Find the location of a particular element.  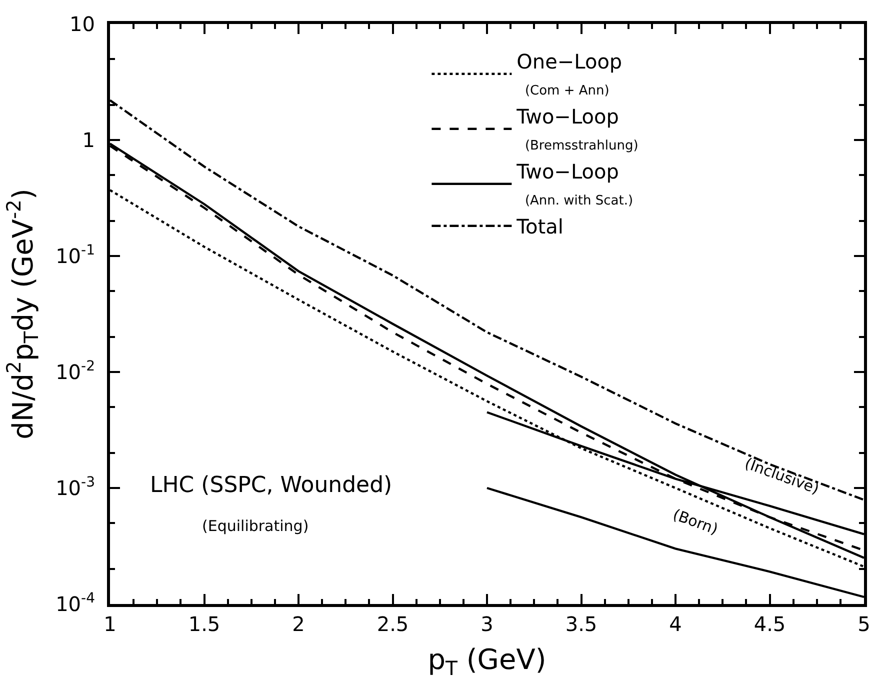

x-tick-label: 4.5 is located at coordinates (770, 624).